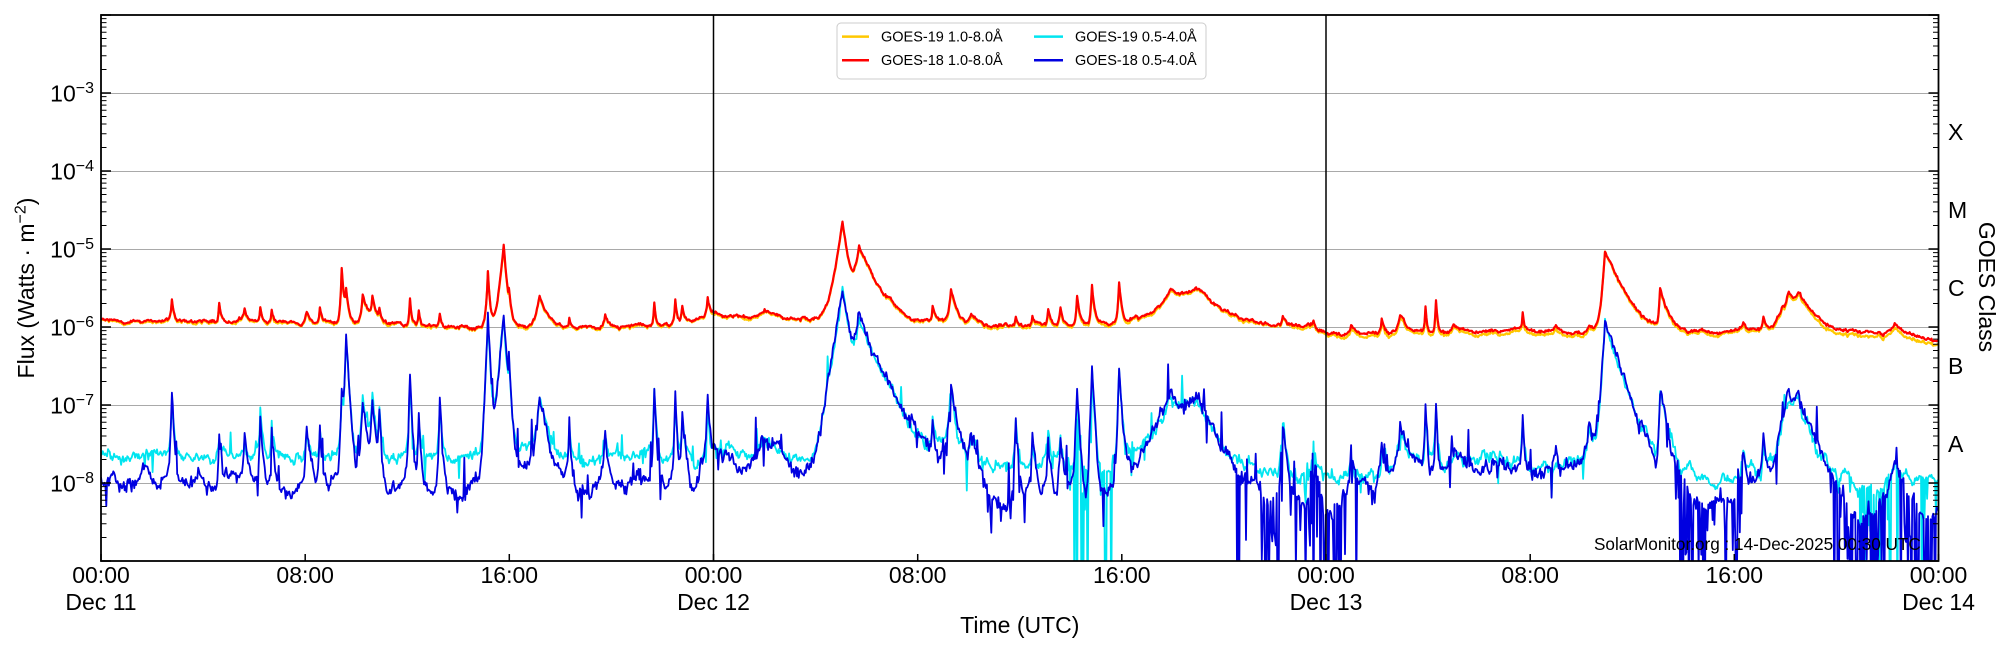 The height and width of the screenshot is (650, 2000). I want to click on svg-text: GOES-18 1.0-8.0Å, so click(942, 60).